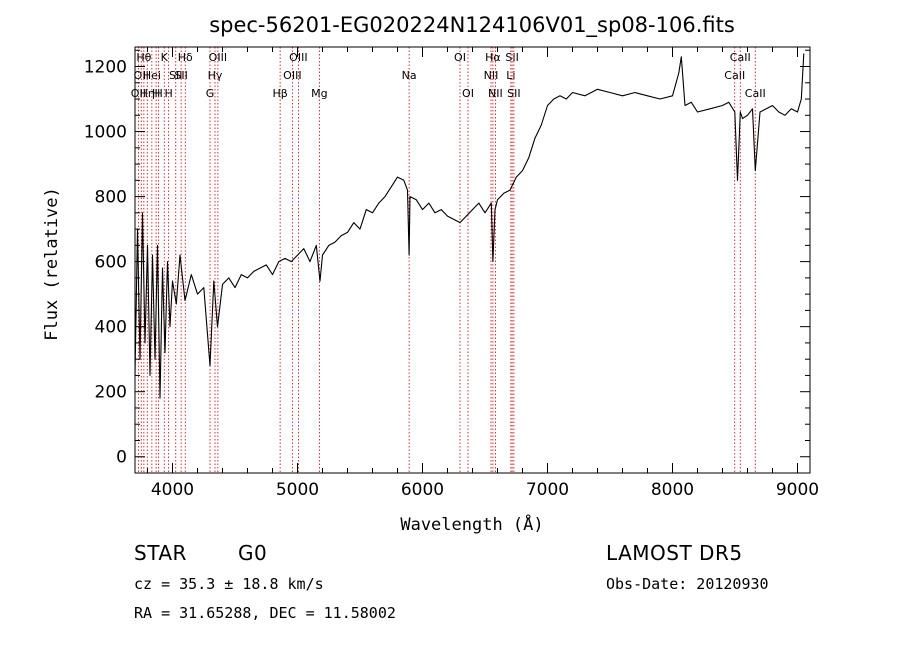 The width and height of the screenshot is (900, 649). I want to click on y-tick-label-3: 600, so click(111, 263).